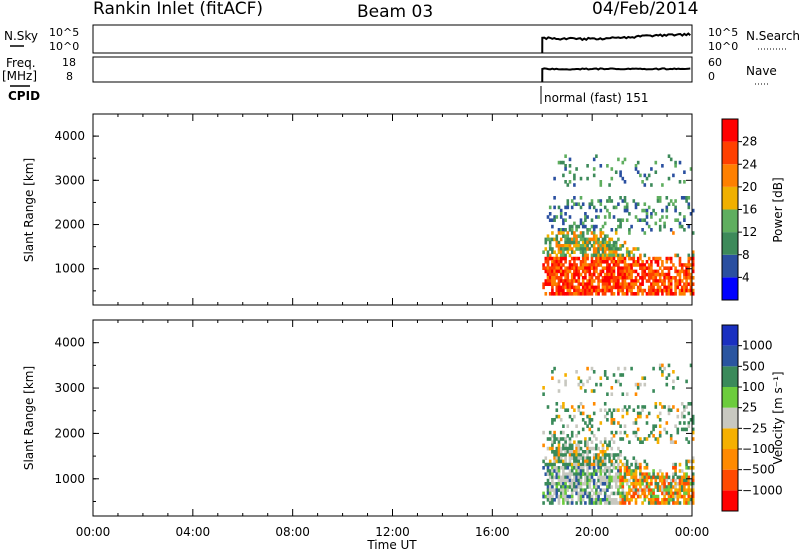 Image resolution: width=800 pixels, height=554 pixels. I want to click on colorbar-segment, so click(730, 356).